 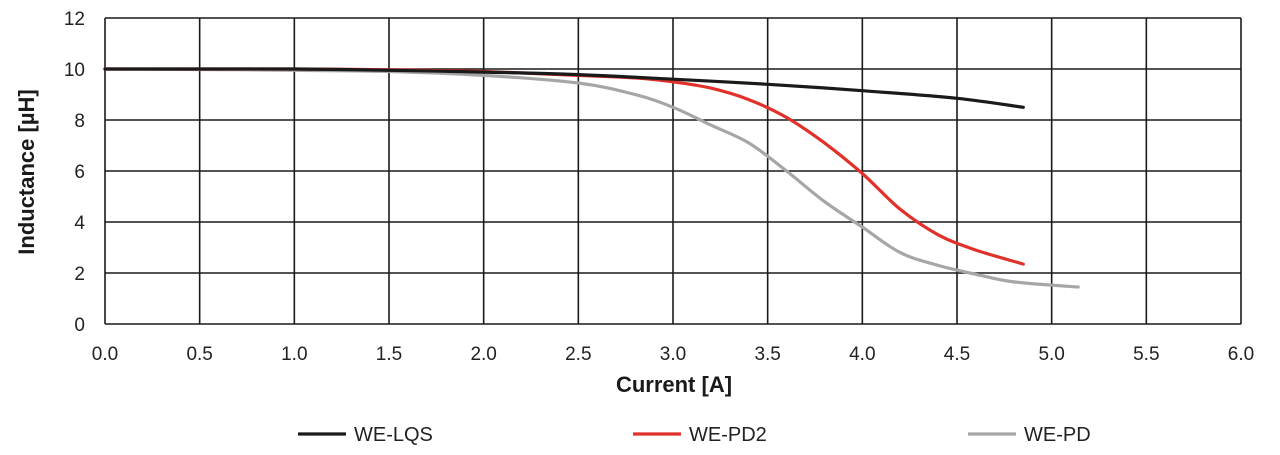 I want to click on x-tick-label: 6.0, so click(x=1241, y=354).